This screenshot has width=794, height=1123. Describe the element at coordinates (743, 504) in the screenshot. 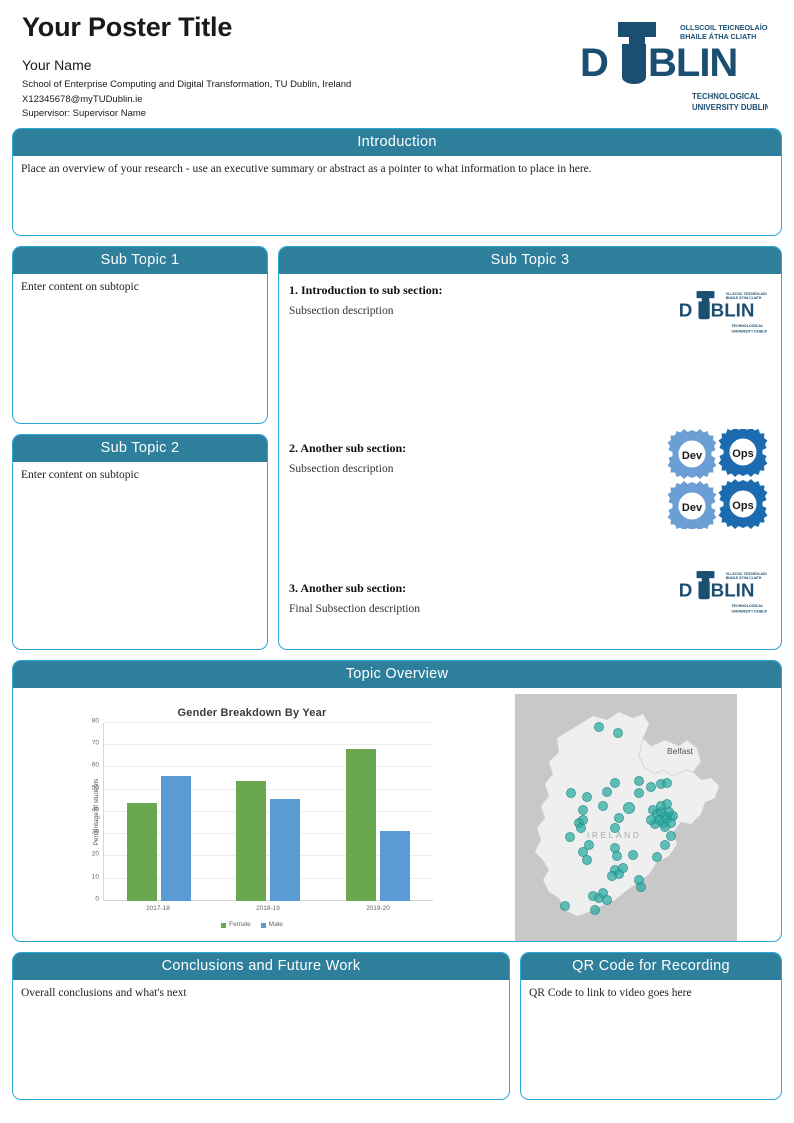

I see `ops-gear-icon-2: Ops` at that location.